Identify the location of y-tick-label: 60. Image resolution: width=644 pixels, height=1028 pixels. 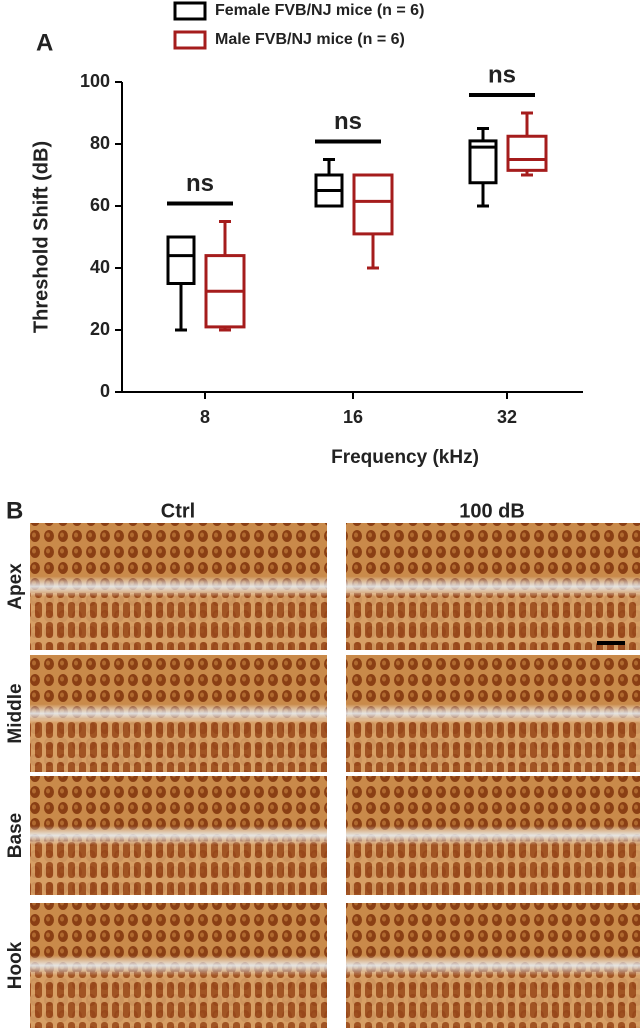
(100, 205).